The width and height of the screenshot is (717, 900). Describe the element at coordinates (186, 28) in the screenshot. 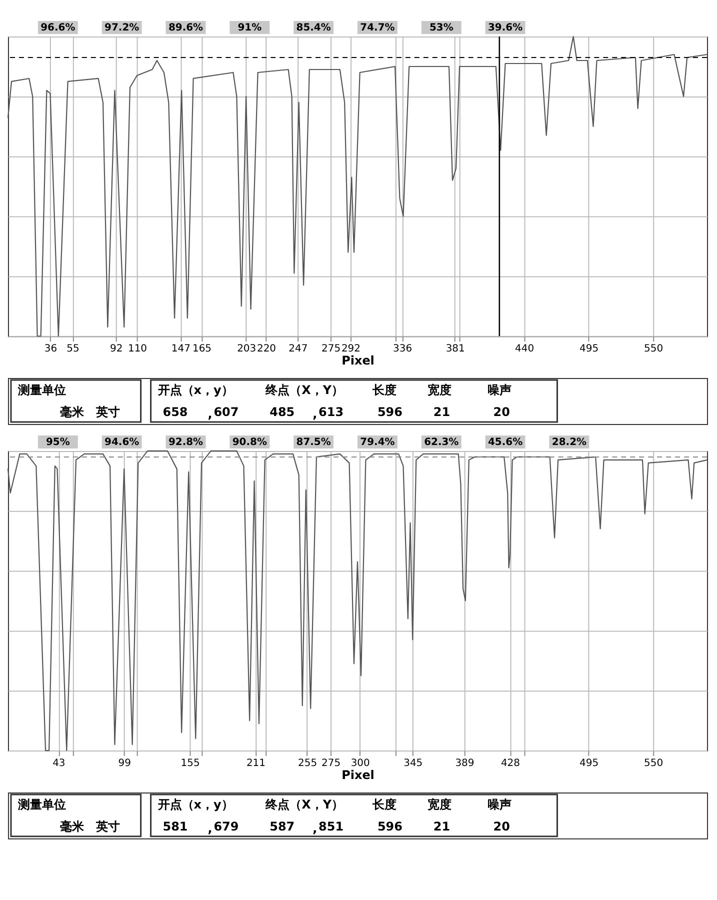

I see `text: 89.6%` at that location.